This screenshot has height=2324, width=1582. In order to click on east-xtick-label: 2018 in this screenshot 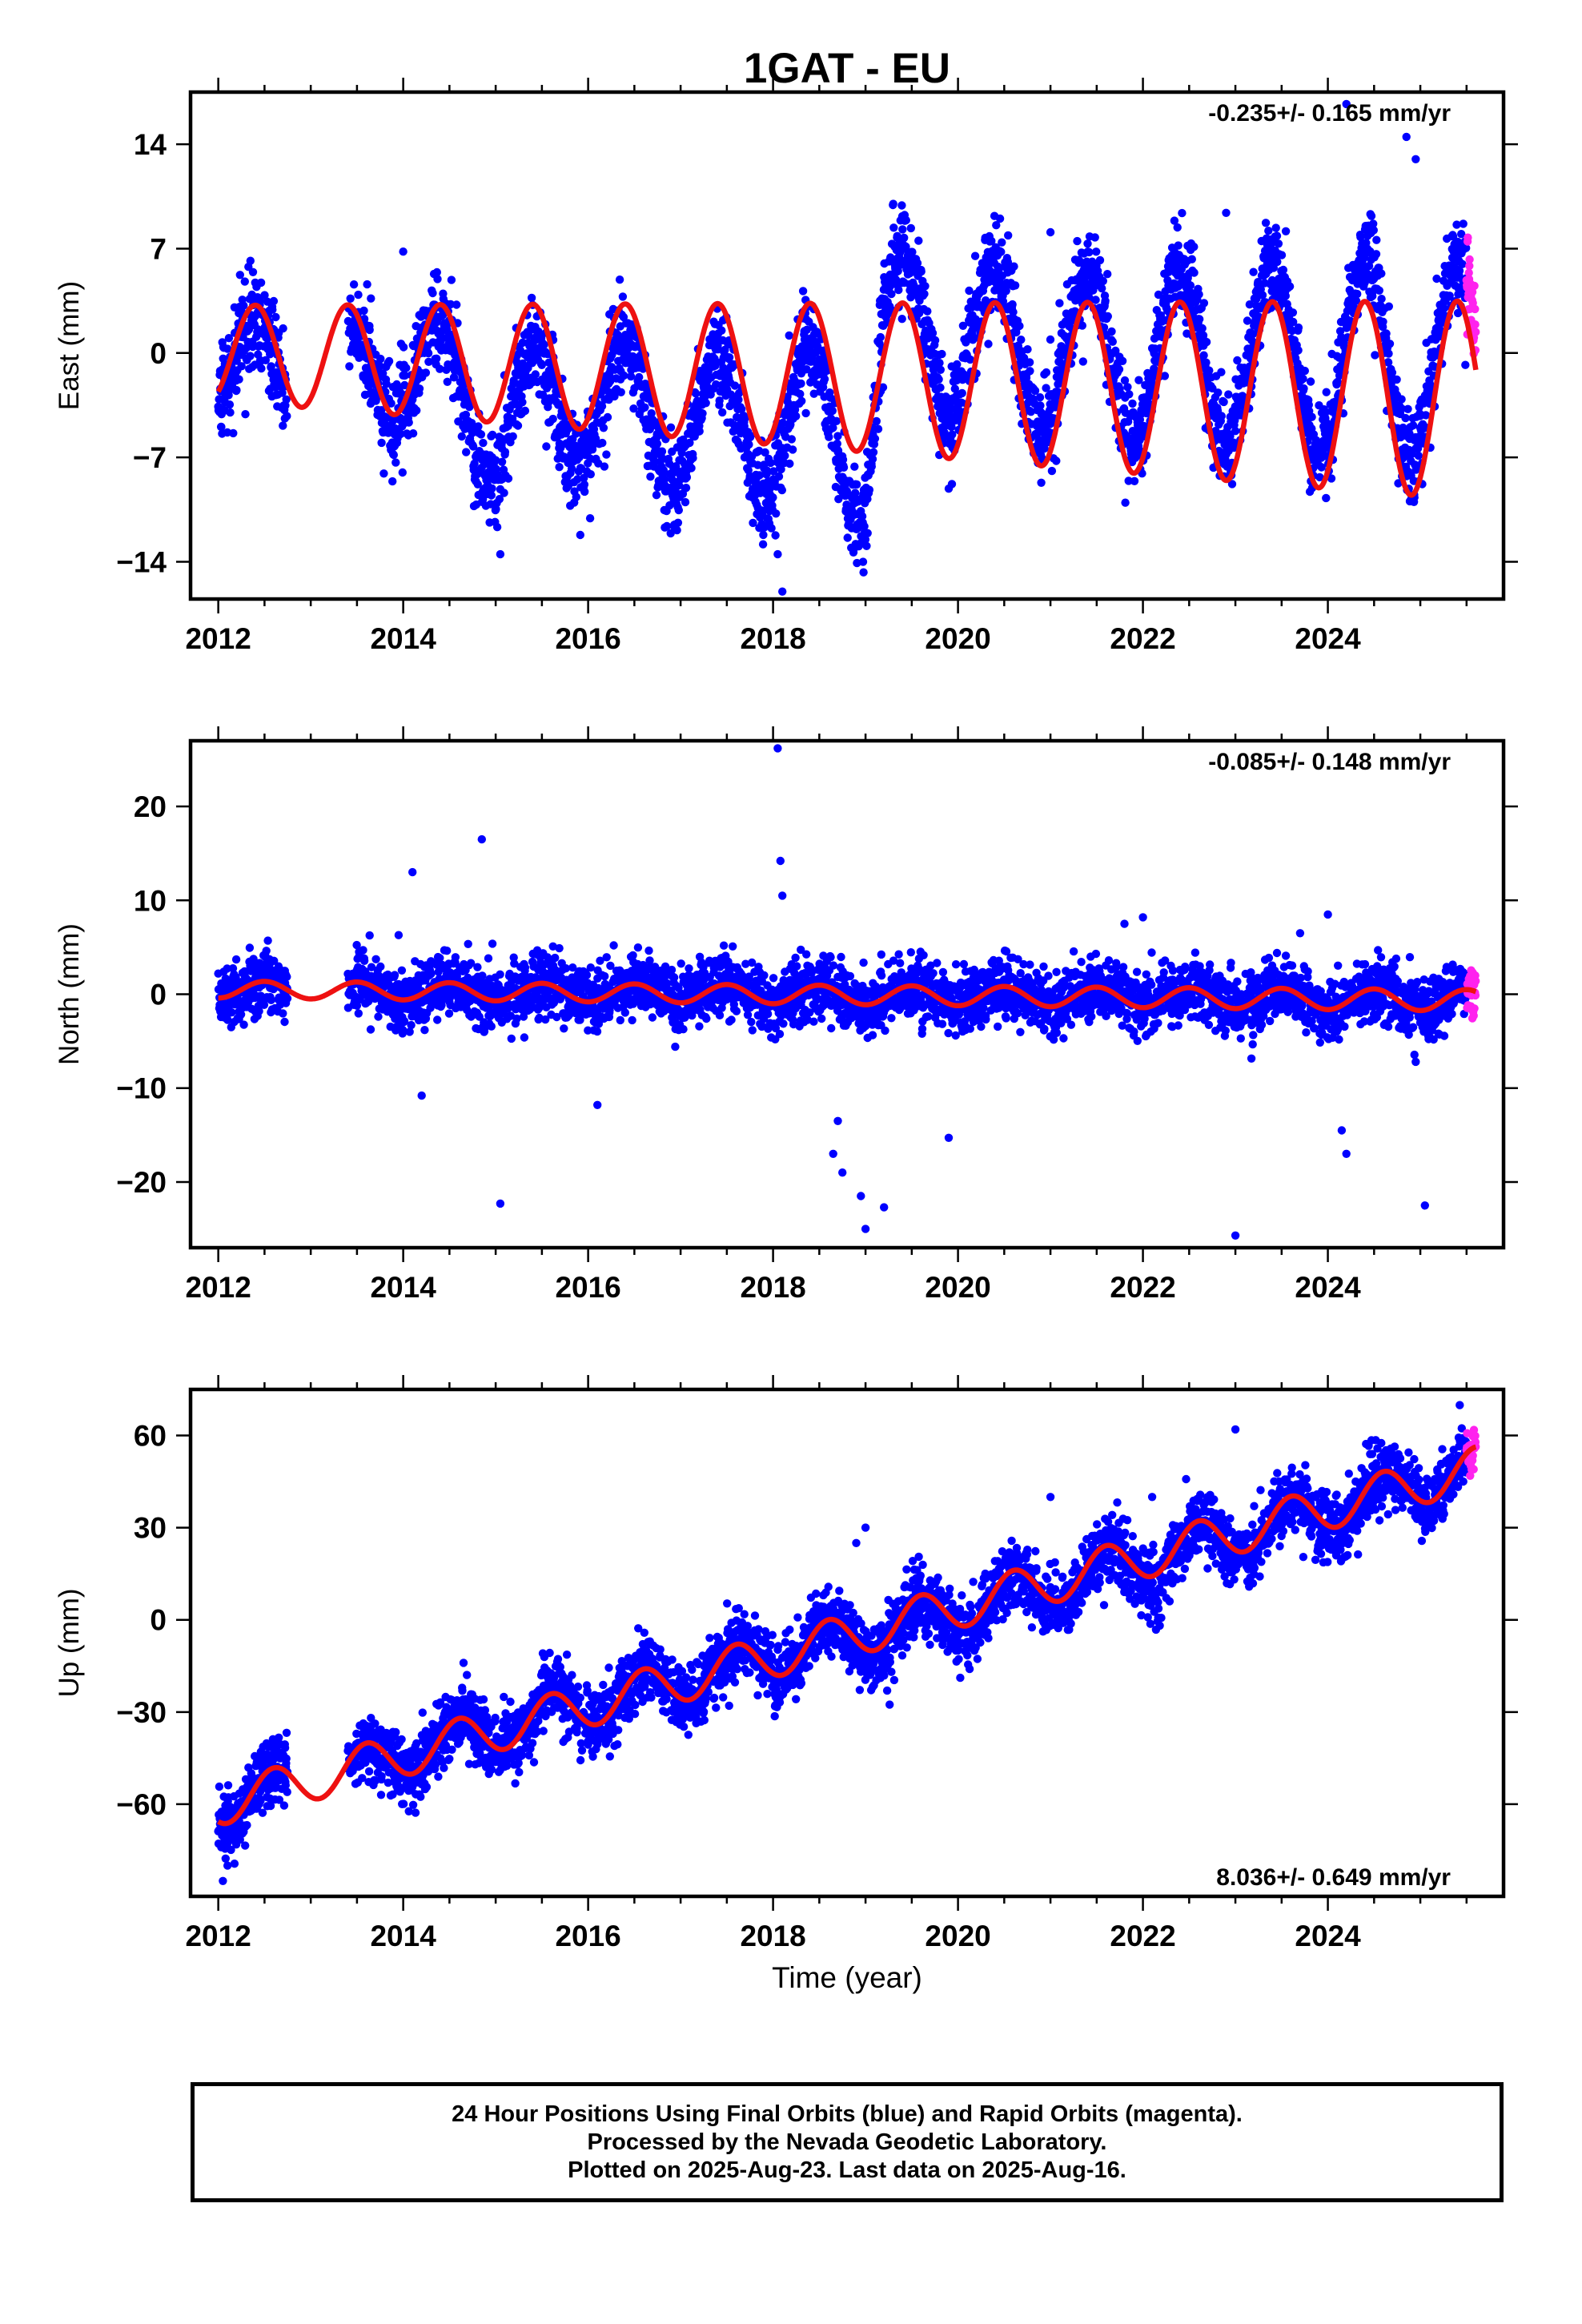, I will do `click(772, 638)`.